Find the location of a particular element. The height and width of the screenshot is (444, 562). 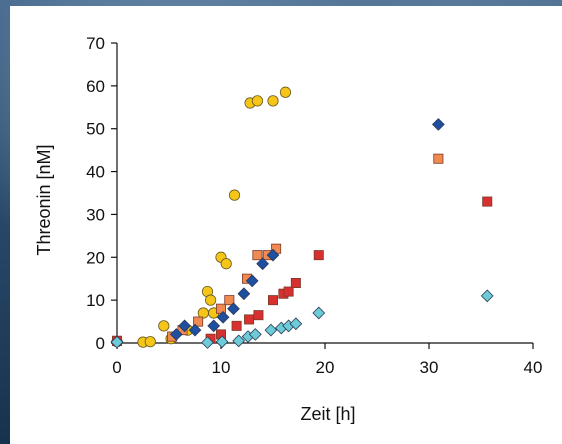

y-tick-label: 40 is located at coordinates (95, 172).